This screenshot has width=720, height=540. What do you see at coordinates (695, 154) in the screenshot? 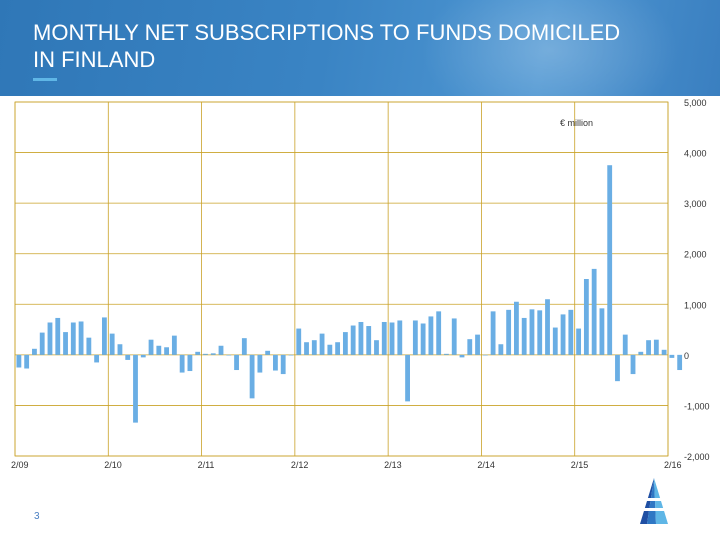
I see `y-tick-label: 4,000` at bounding box center [695, 154].